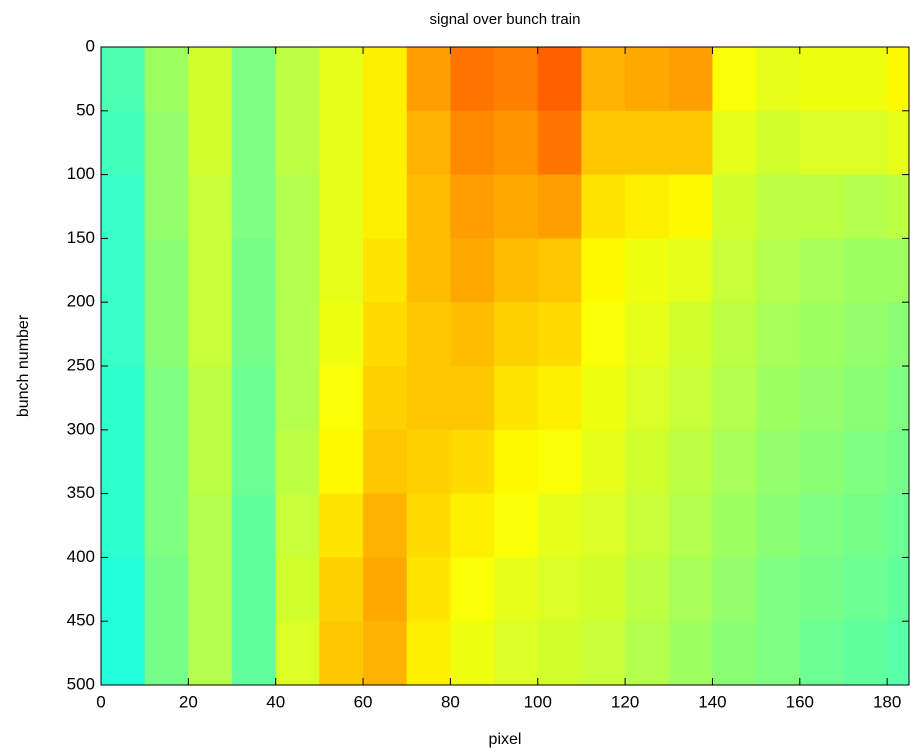  What do you see at coordinates (712, 701) in the screenshot?
I see `x-tick-label: 140` at bounding box center [712, 701].